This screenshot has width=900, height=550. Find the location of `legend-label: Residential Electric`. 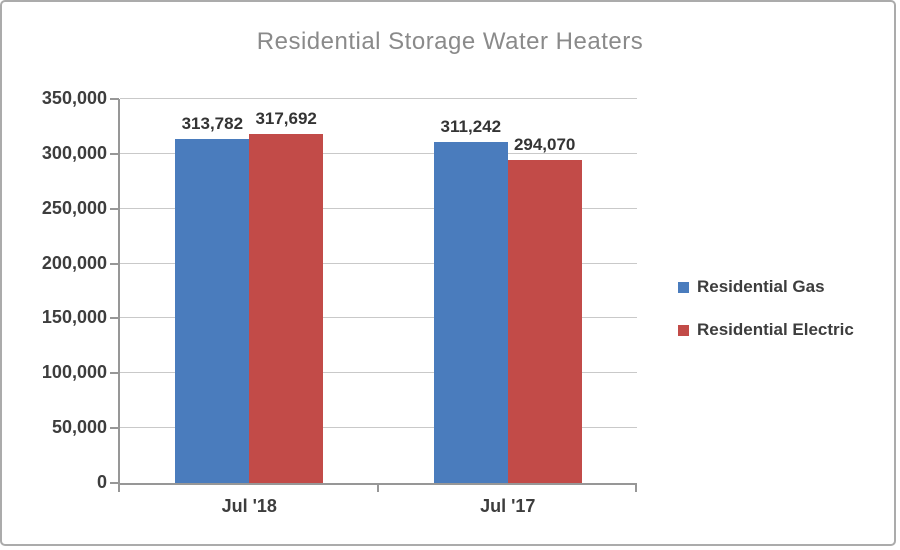

legend-label: Residential Electric is located at coordinates (775, 329).